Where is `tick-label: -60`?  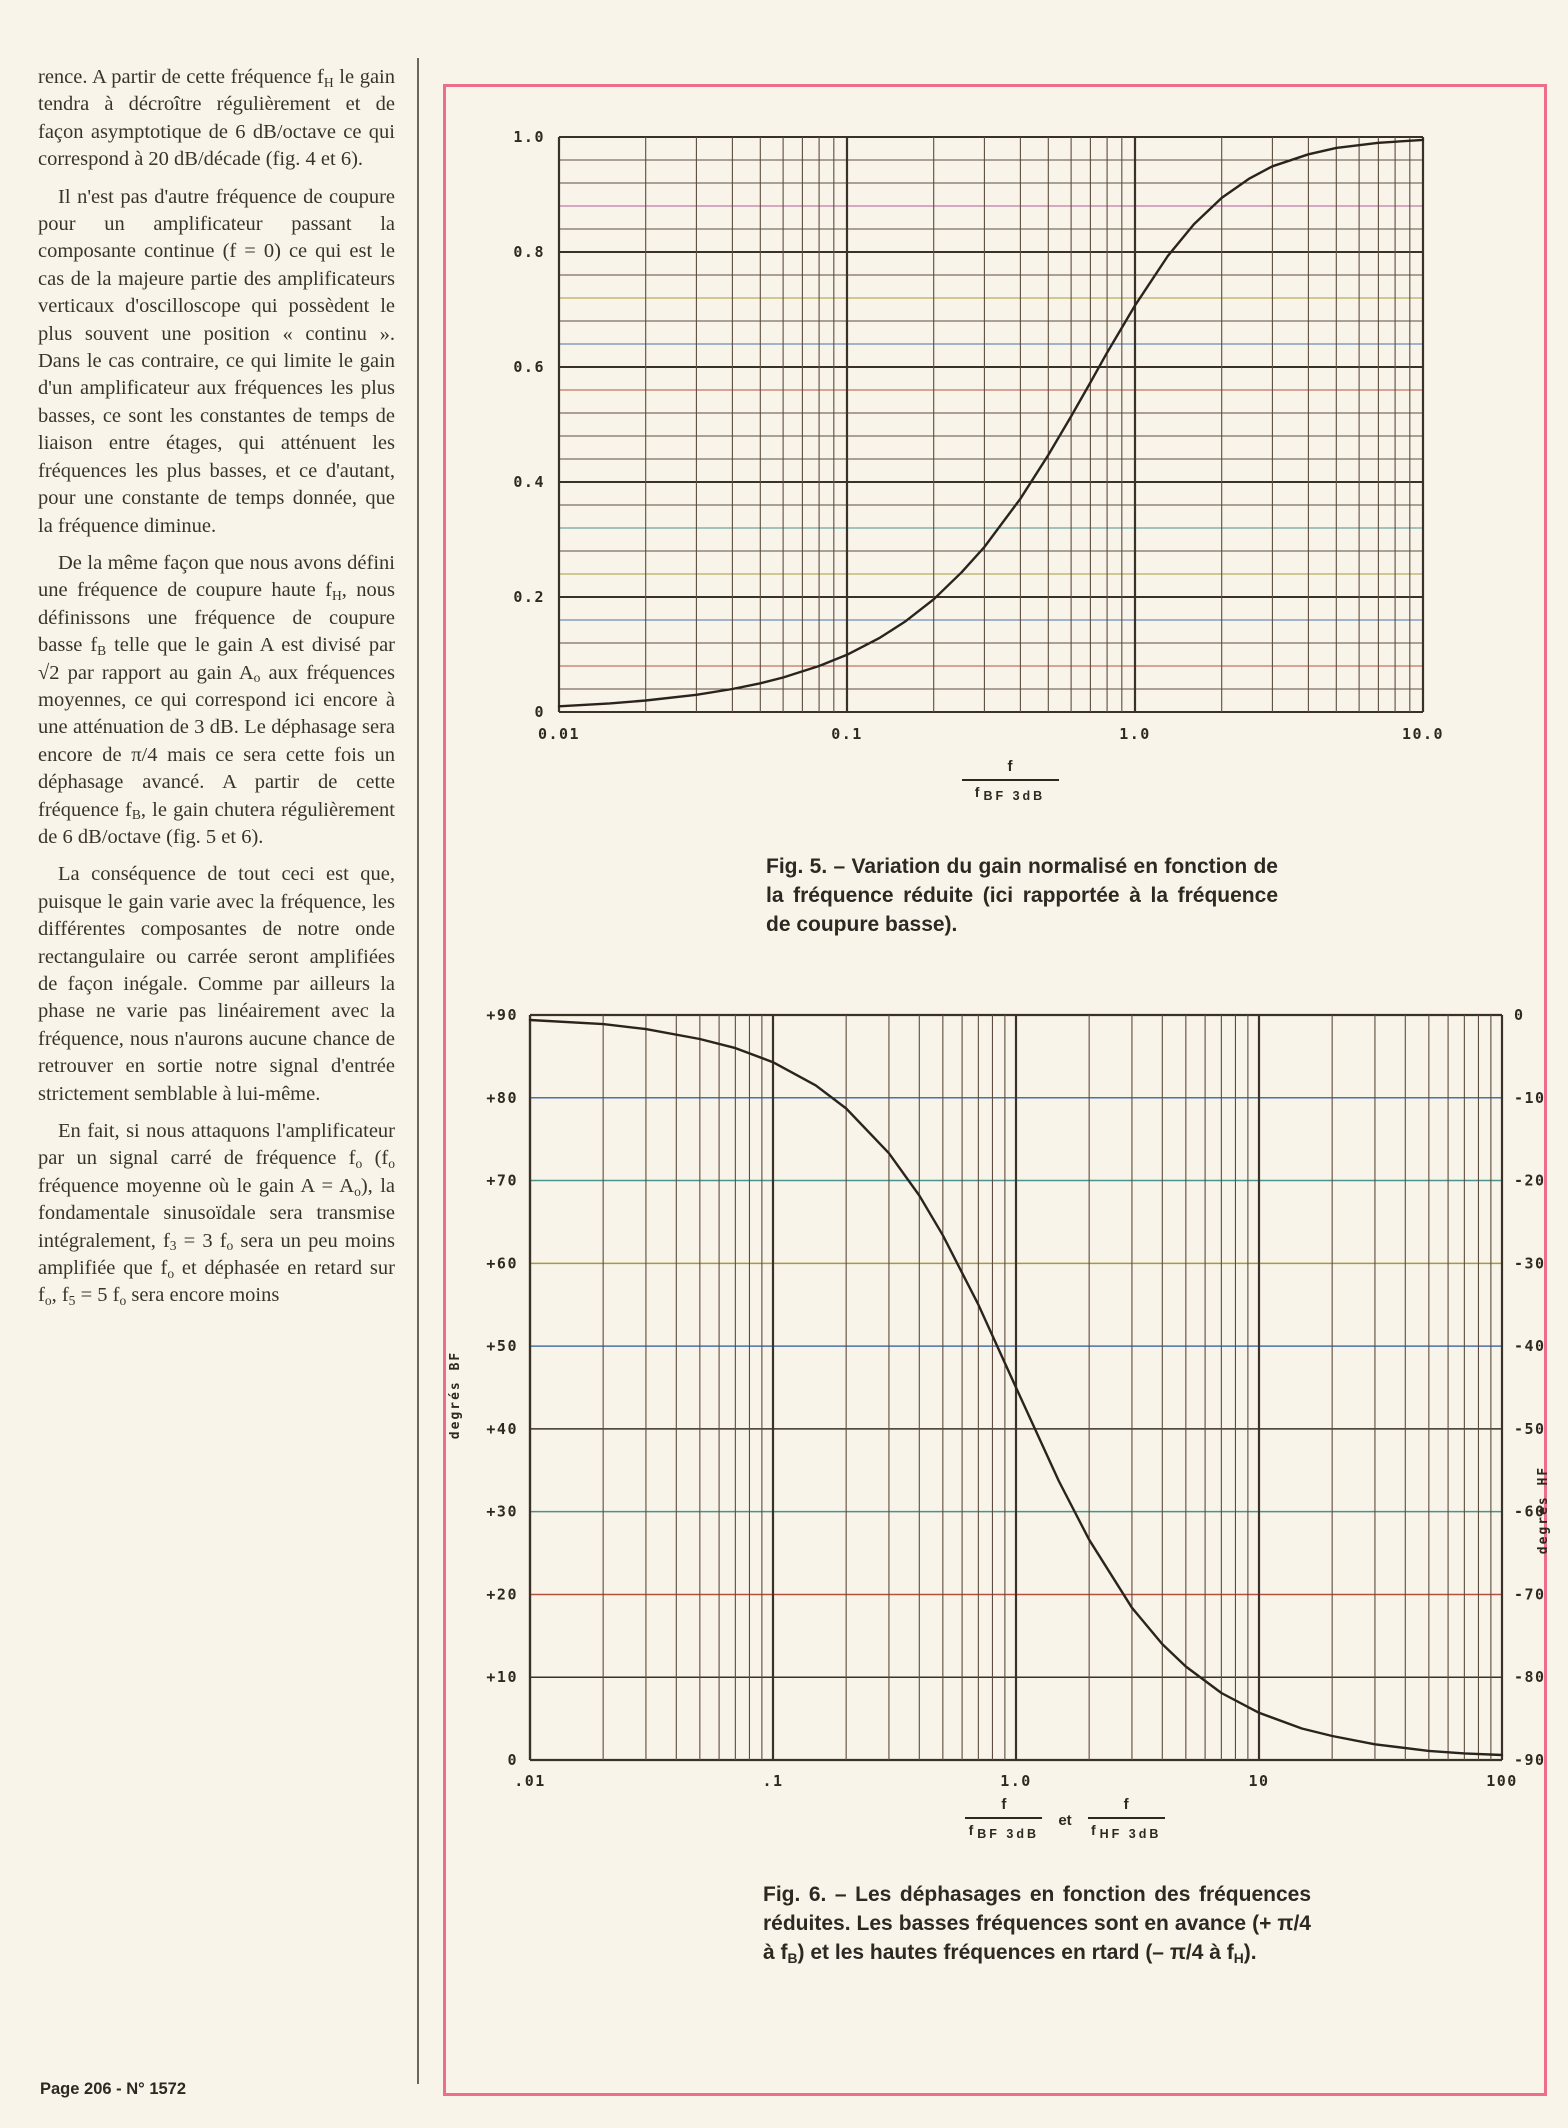
tick-label: -60 is located at coordinates (1530, 1512).